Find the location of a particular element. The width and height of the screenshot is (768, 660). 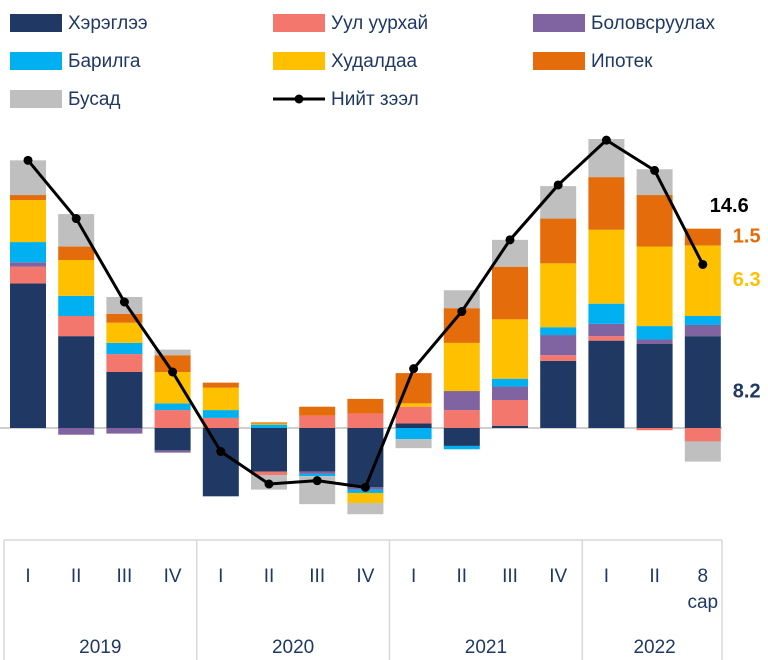

legend-dot is located at coordinates (299, 99).